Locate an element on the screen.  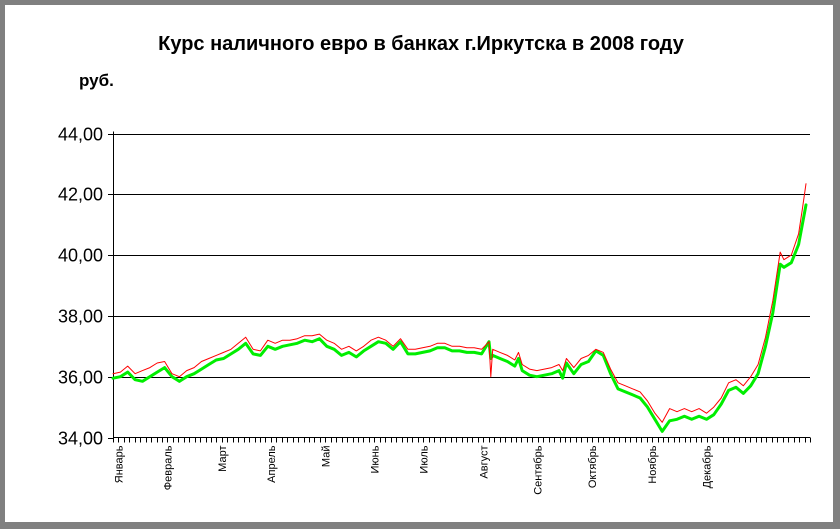
y-tick-label: 38,00 is located at coordinates (80, 317).